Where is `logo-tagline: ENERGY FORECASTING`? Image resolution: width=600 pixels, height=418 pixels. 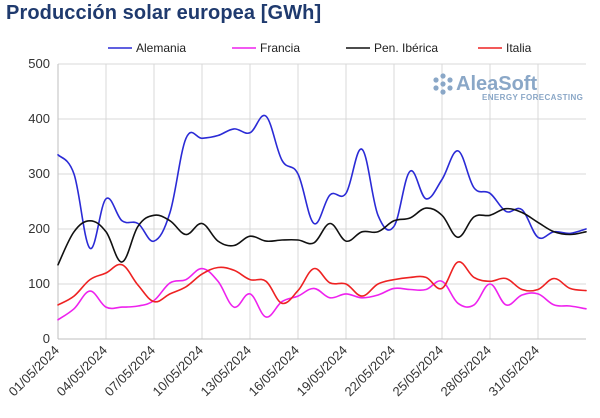 logo-tagline: ENERGY FORECASTING is located at coordinates (532, 97).